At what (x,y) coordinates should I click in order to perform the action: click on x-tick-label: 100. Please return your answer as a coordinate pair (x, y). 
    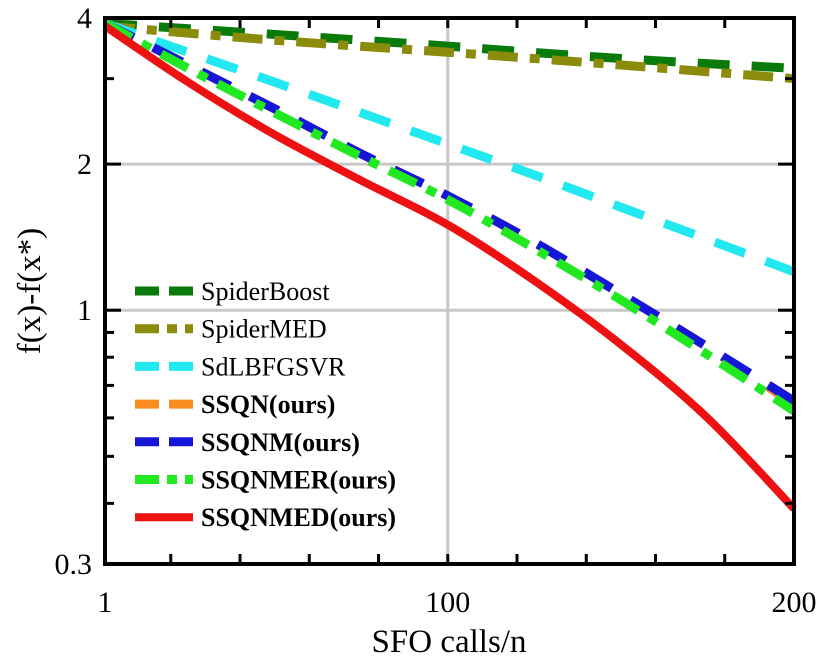
    Looking at the image, I should click on (447, 602).